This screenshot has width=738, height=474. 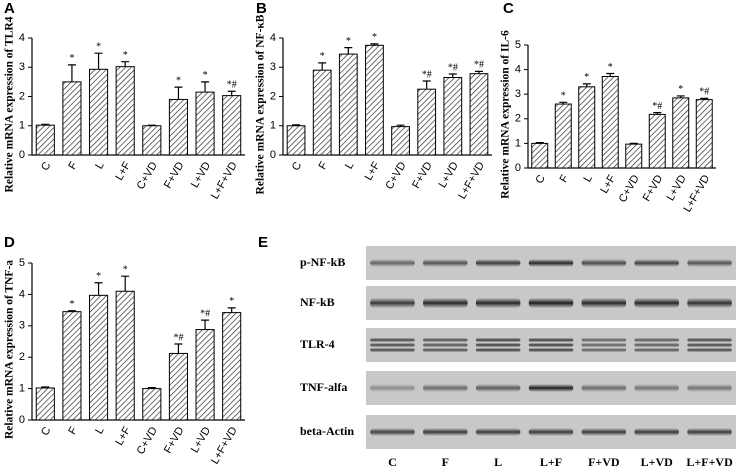 What do you see at coordinates (261, 104) in the screenshot?
I see `y-axis-label: Relative mRNA expression of NF-κB` at bounding box center [261, 104].